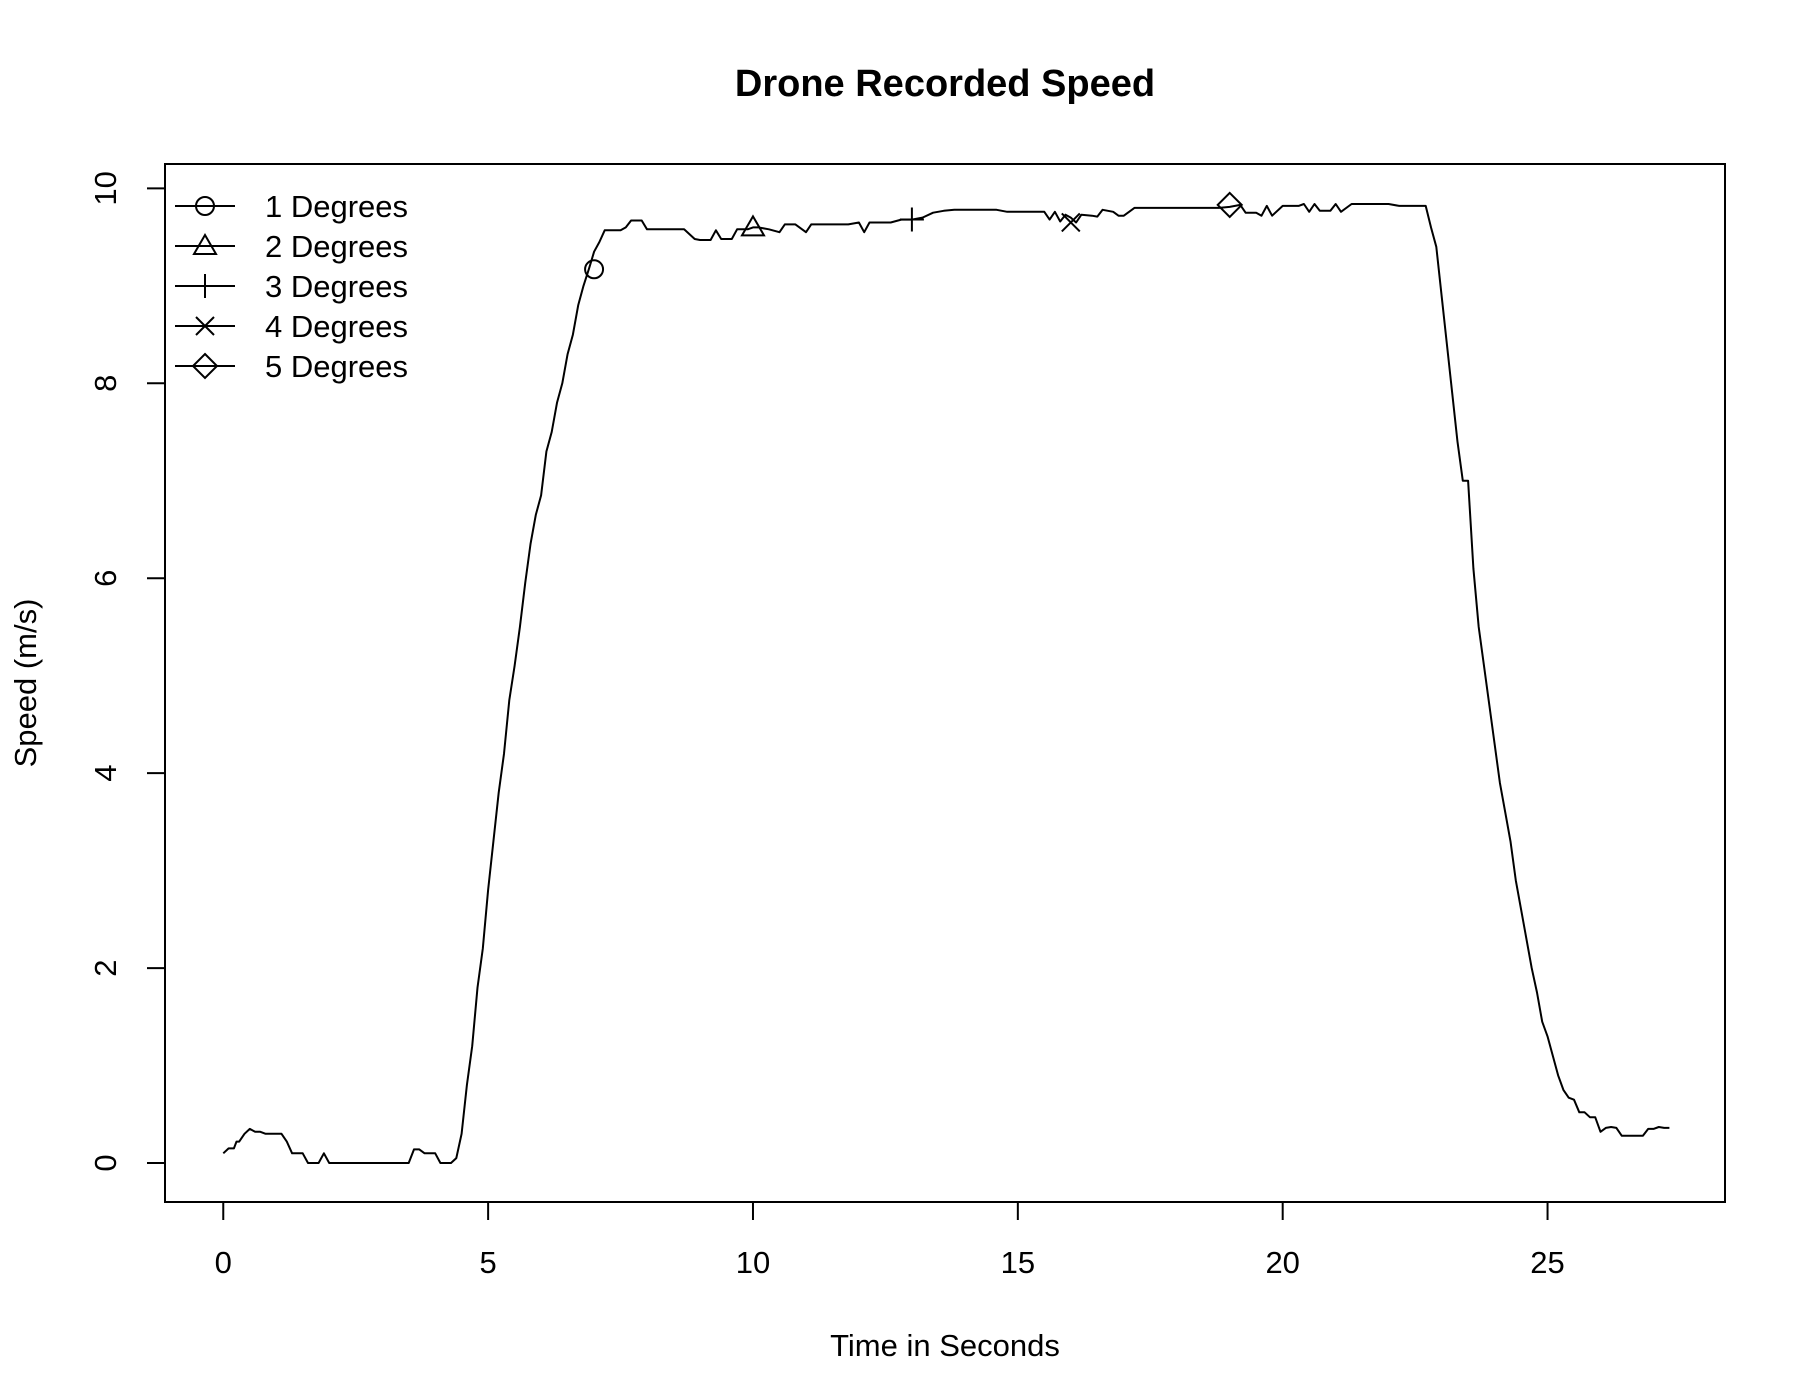  I want to click on marker-cross, so click(1071, 222).